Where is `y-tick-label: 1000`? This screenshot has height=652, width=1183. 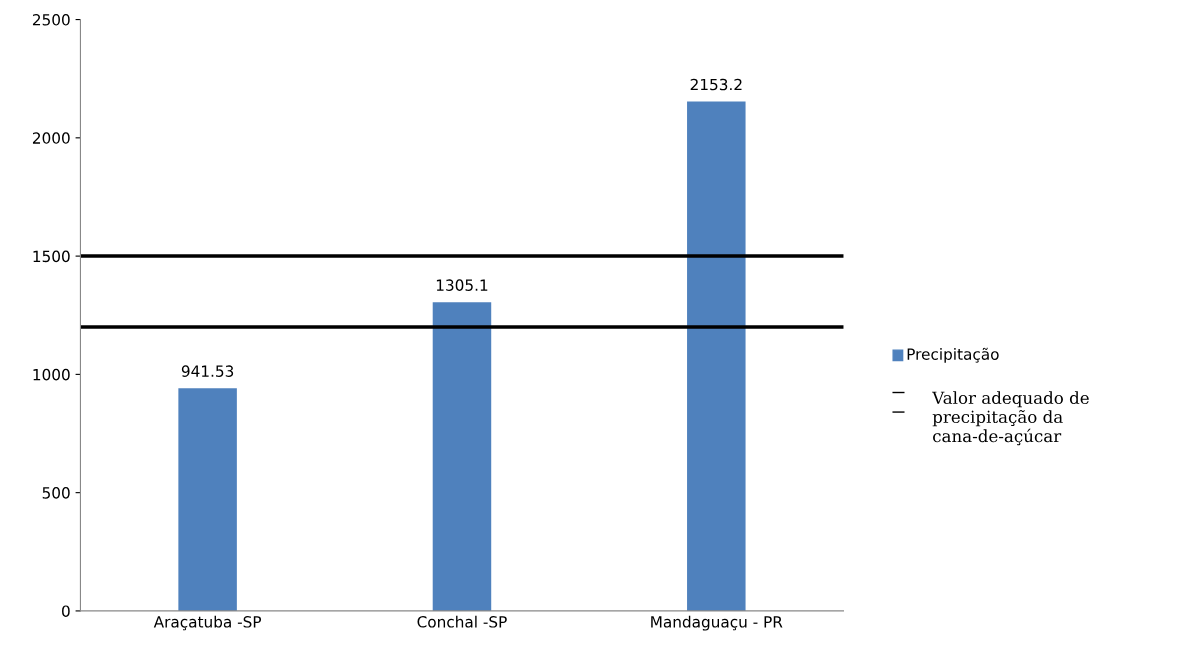
y-tick-label: 1000 is located at coordinates (51, 374).